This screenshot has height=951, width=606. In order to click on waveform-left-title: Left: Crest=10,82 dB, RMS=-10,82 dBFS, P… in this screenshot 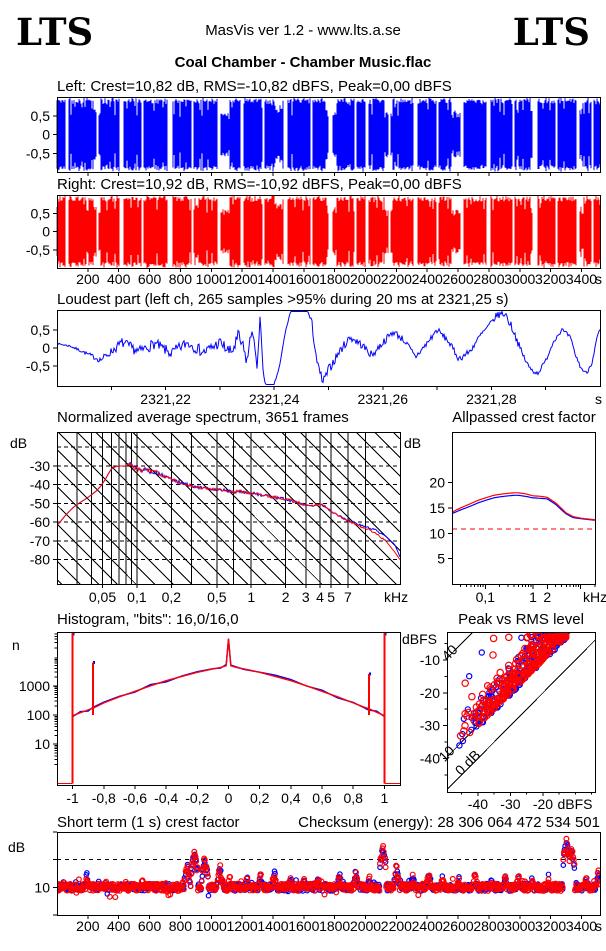, I will do `click(254, 86)`.